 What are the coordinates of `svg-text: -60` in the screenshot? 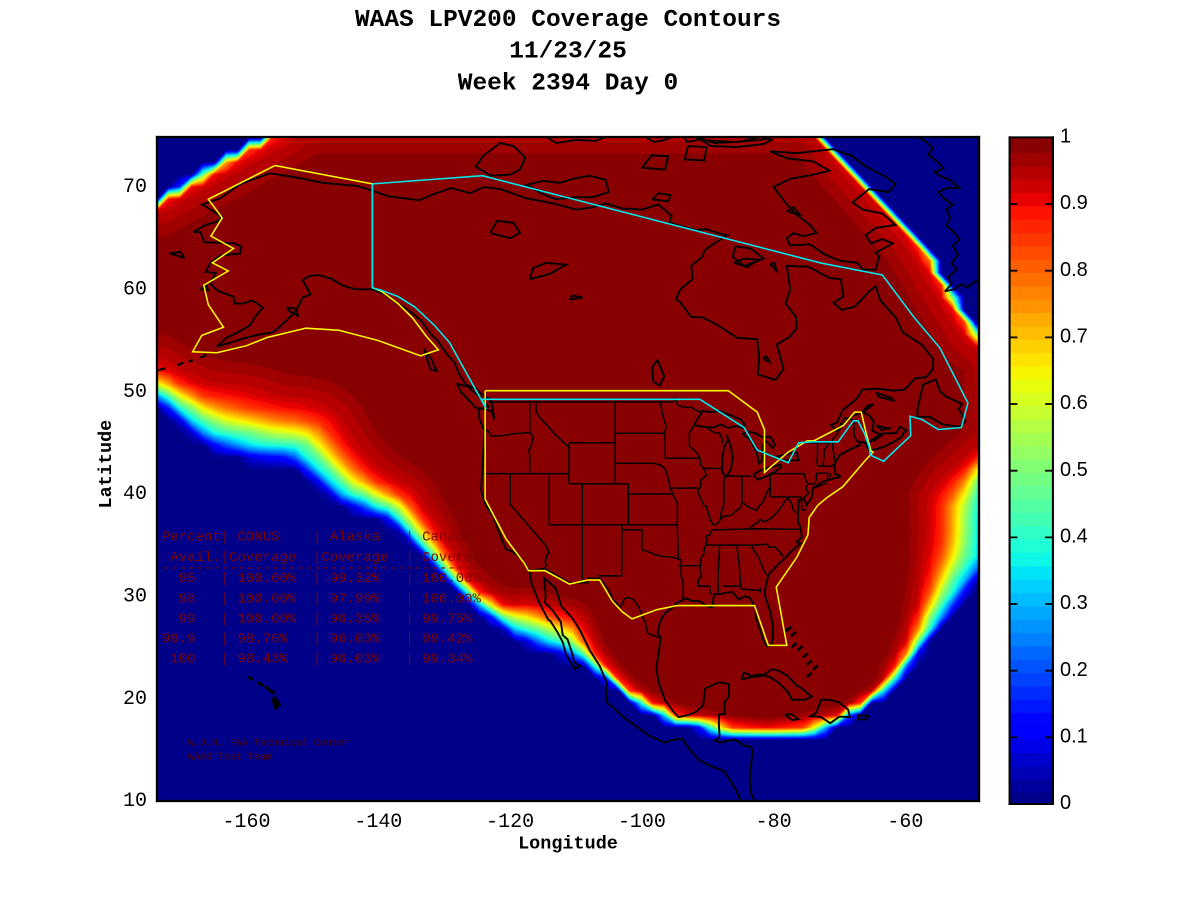 It's located at (905, 822).